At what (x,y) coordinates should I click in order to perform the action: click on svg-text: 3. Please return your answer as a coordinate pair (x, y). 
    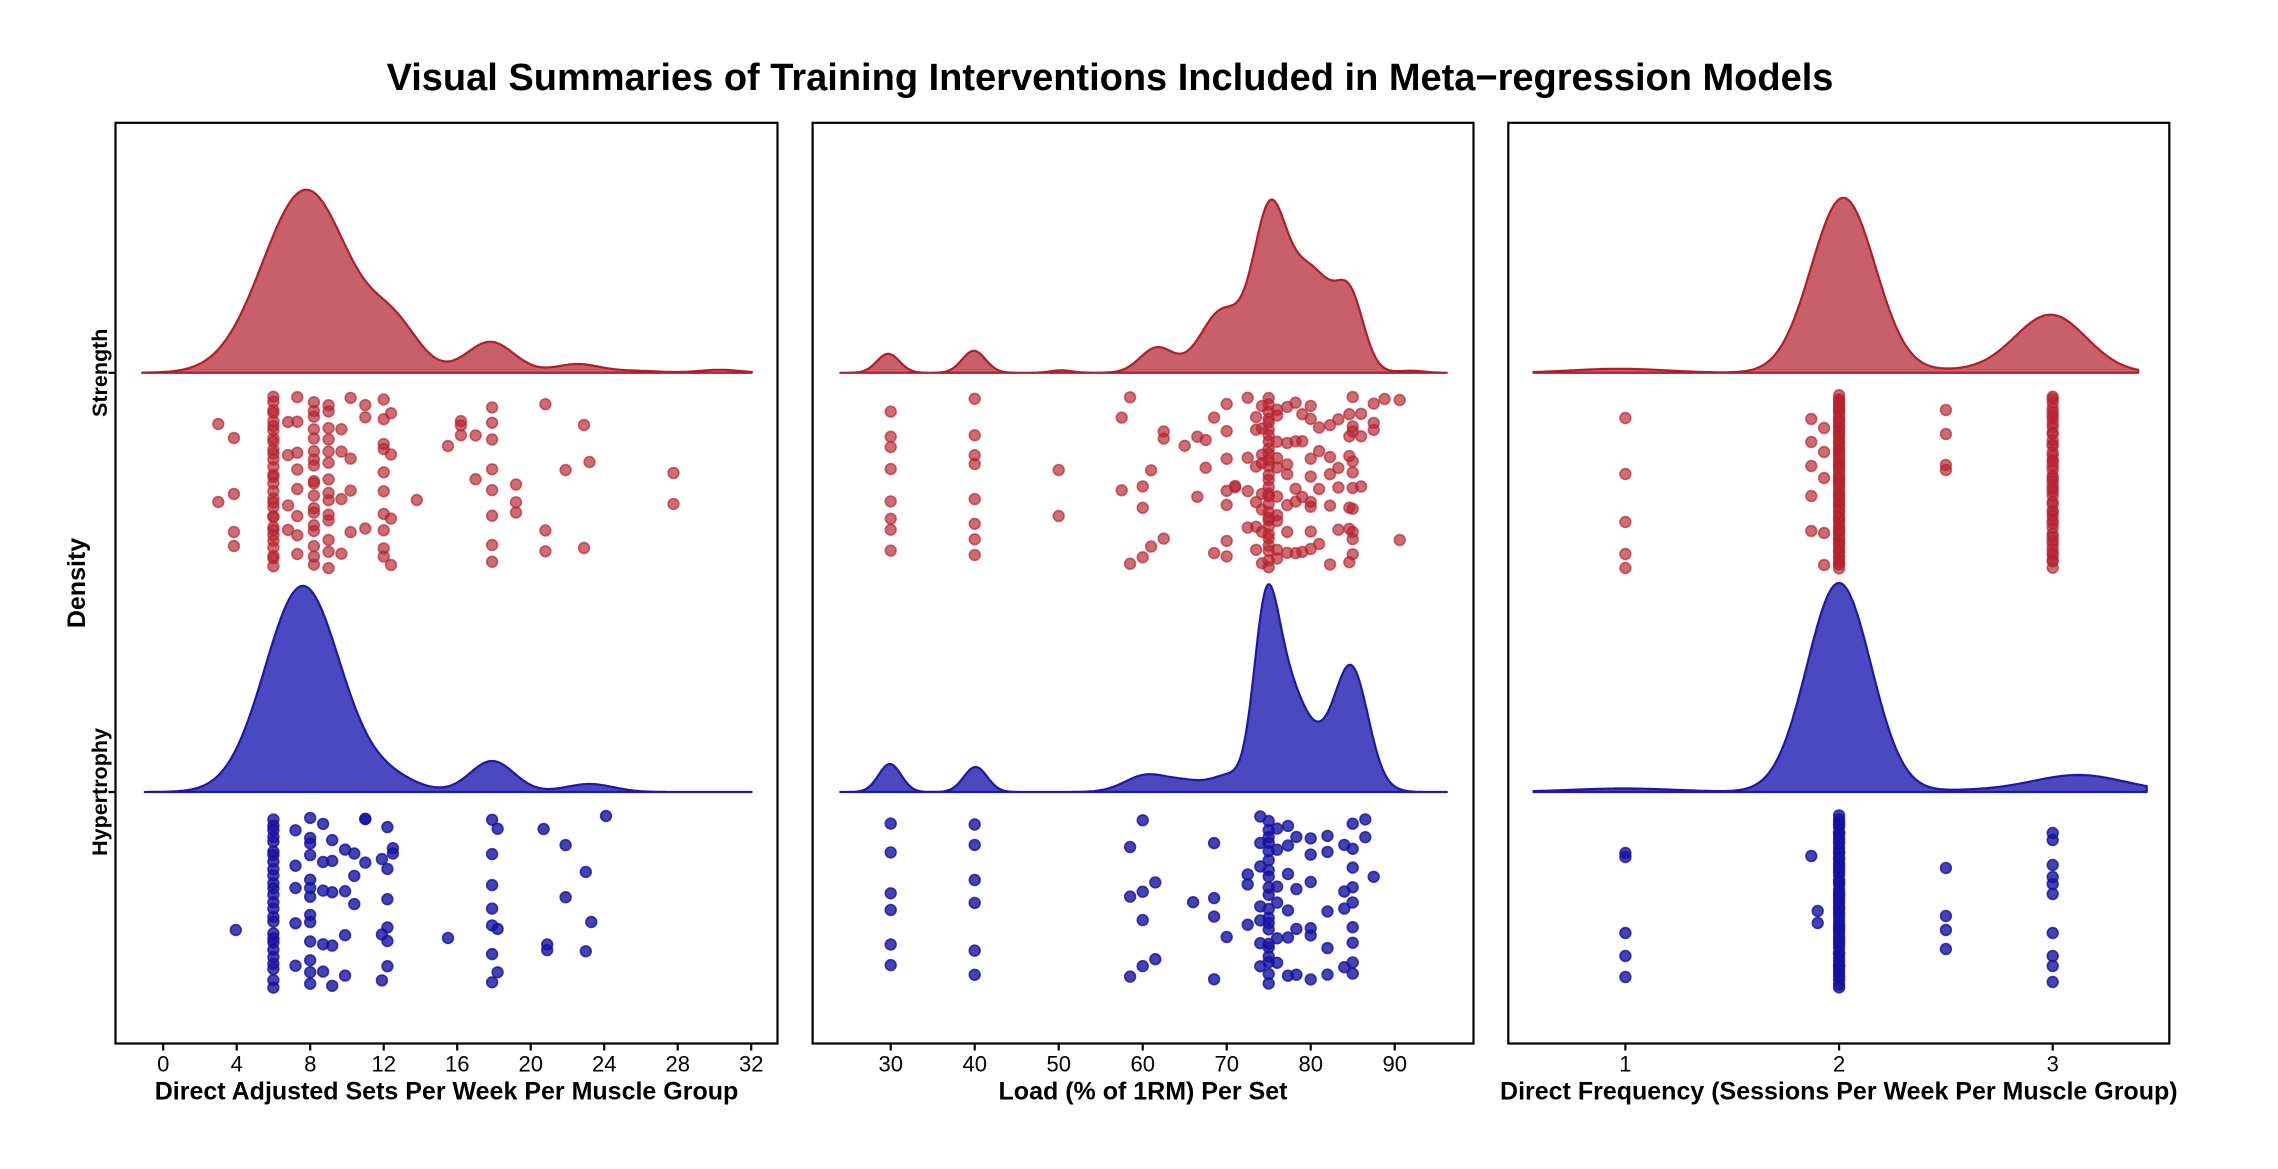
    Looking at the image, I should click on (2053, 1063).